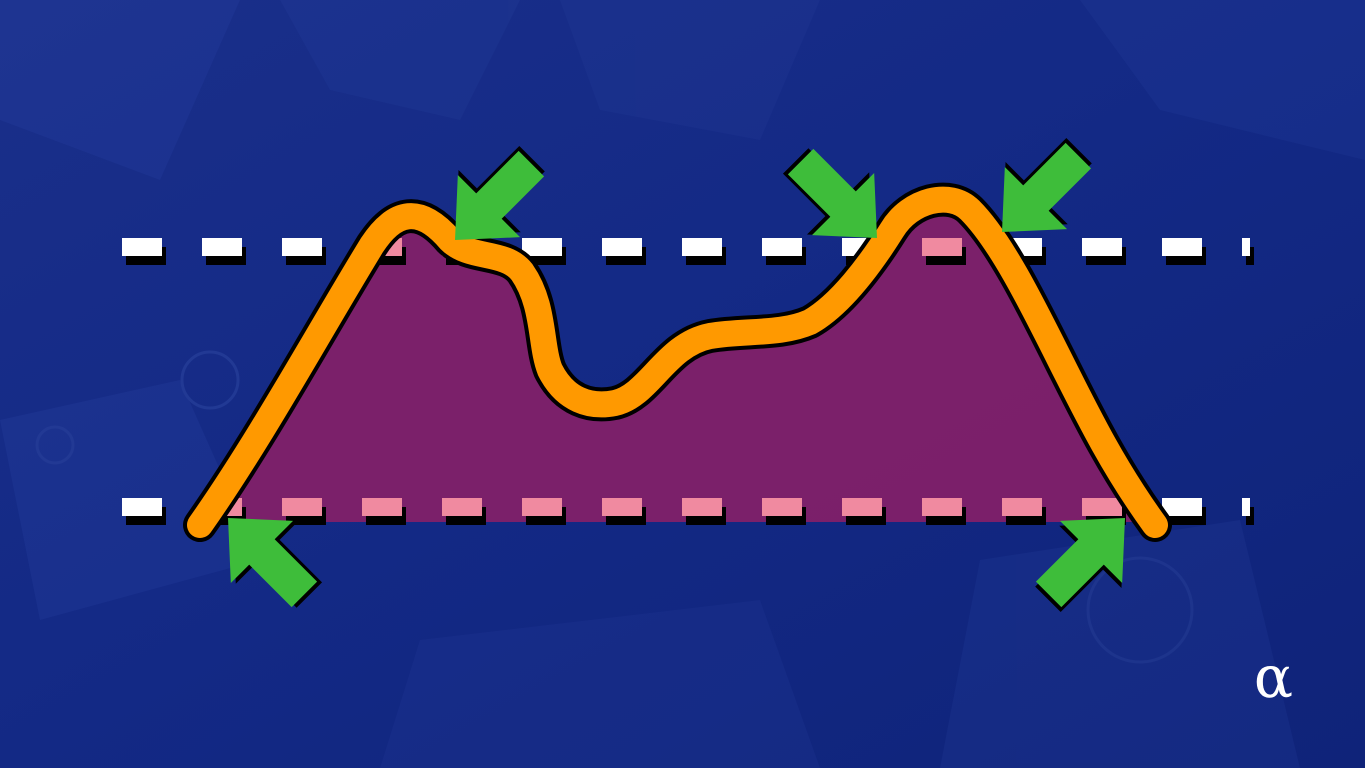 The image size is (1365, 768). What do you see at coordinates (688, 251) in the screenshot?
I see `upper-dashed-line` at bounding box center [688, 251].